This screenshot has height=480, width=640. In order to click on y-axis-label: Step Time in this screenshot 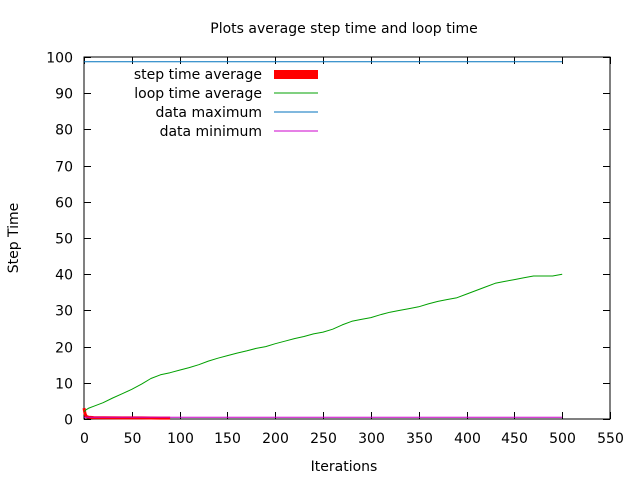, I will do `click(14, 238)`.